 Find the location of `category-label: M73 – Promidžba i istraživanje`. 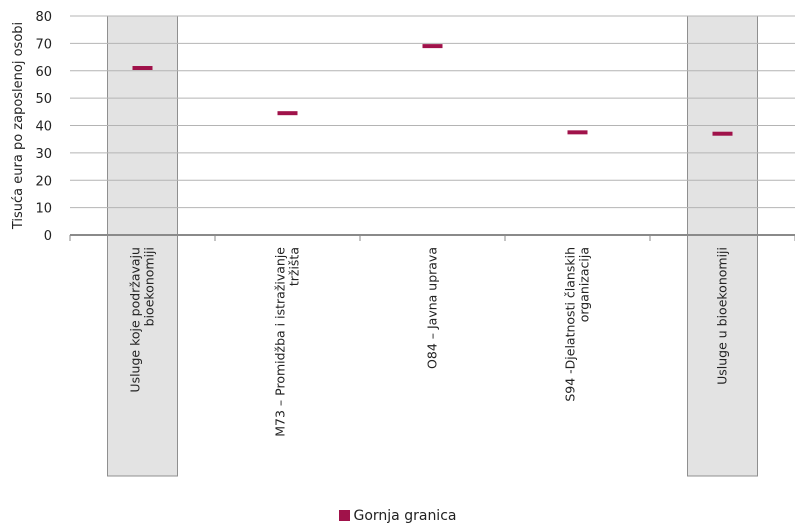

category-label: M73 – Promidžba i istraživanje is located at coordinates (280, 342).